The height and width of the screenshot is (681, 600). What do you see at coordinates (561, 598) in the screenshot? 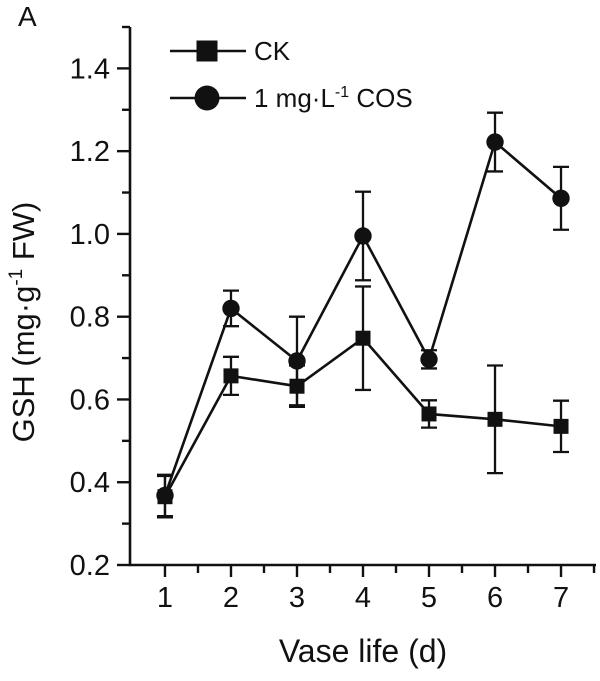
I see `x-tick-label: 7` at bounding box center [561, 598].